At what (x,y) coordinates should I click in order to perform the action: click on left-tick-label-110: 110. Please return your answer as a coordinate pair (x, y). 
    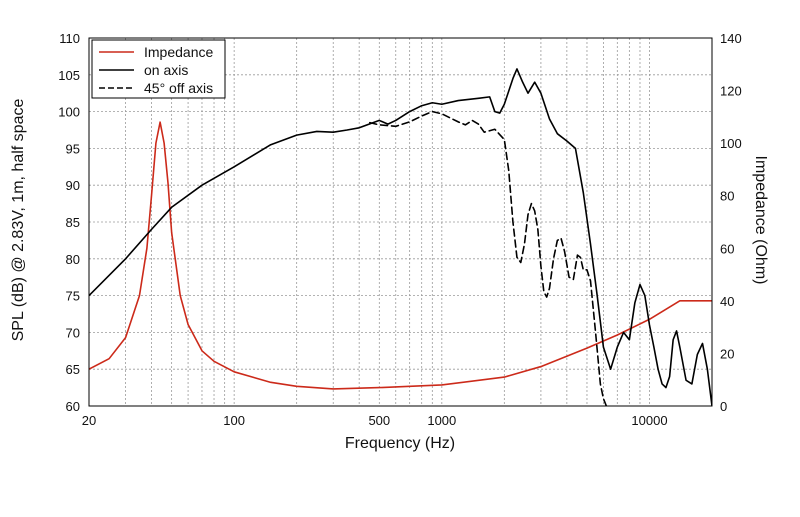
    Looking at the image, I should click on (69, 38).